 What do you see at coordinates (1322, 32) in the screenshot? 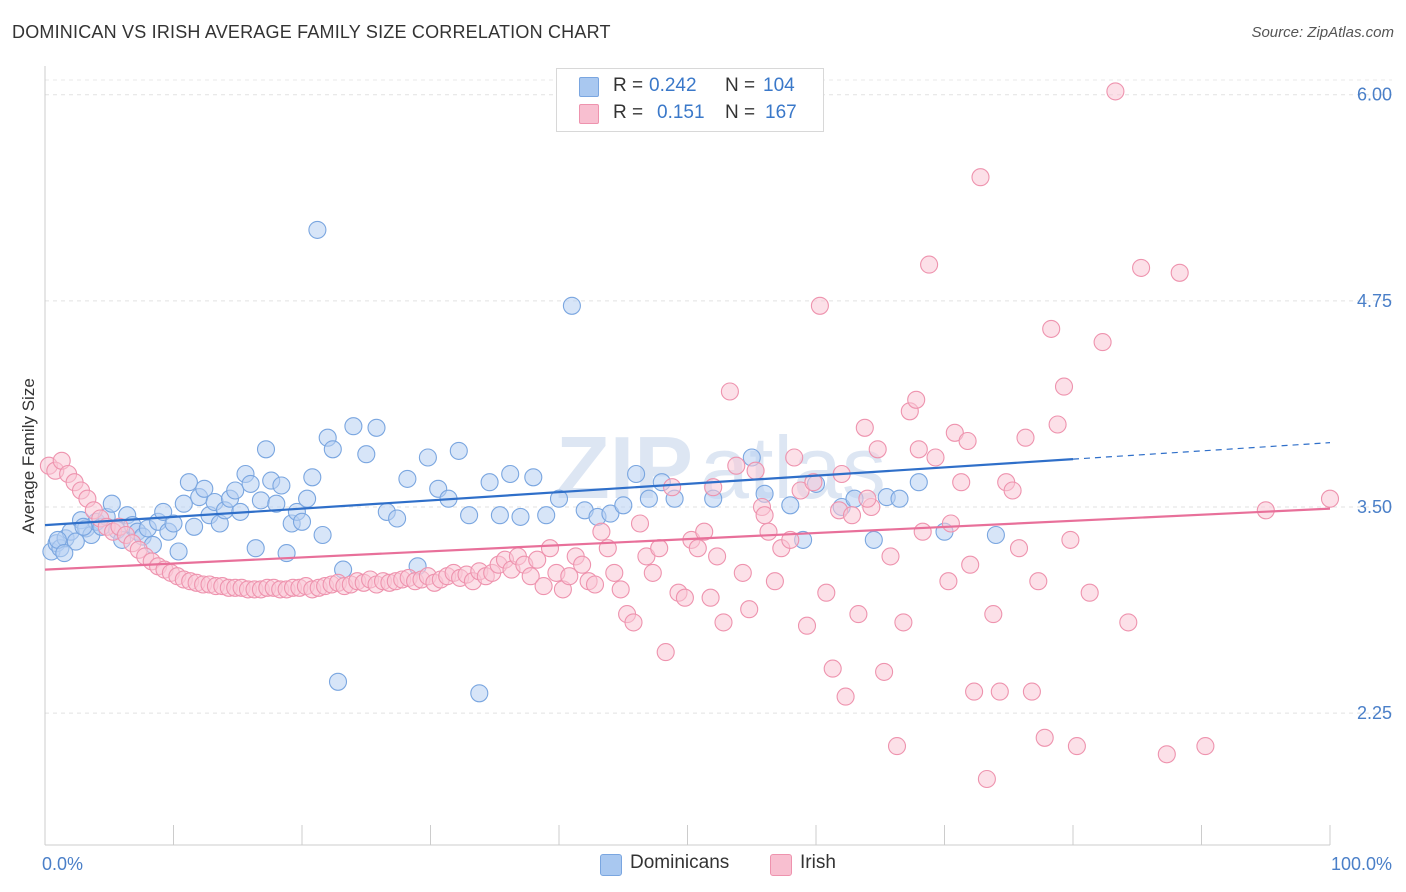
I see `source-label: Source: ZipAtlas.com` at bounding box center [1322, 32].